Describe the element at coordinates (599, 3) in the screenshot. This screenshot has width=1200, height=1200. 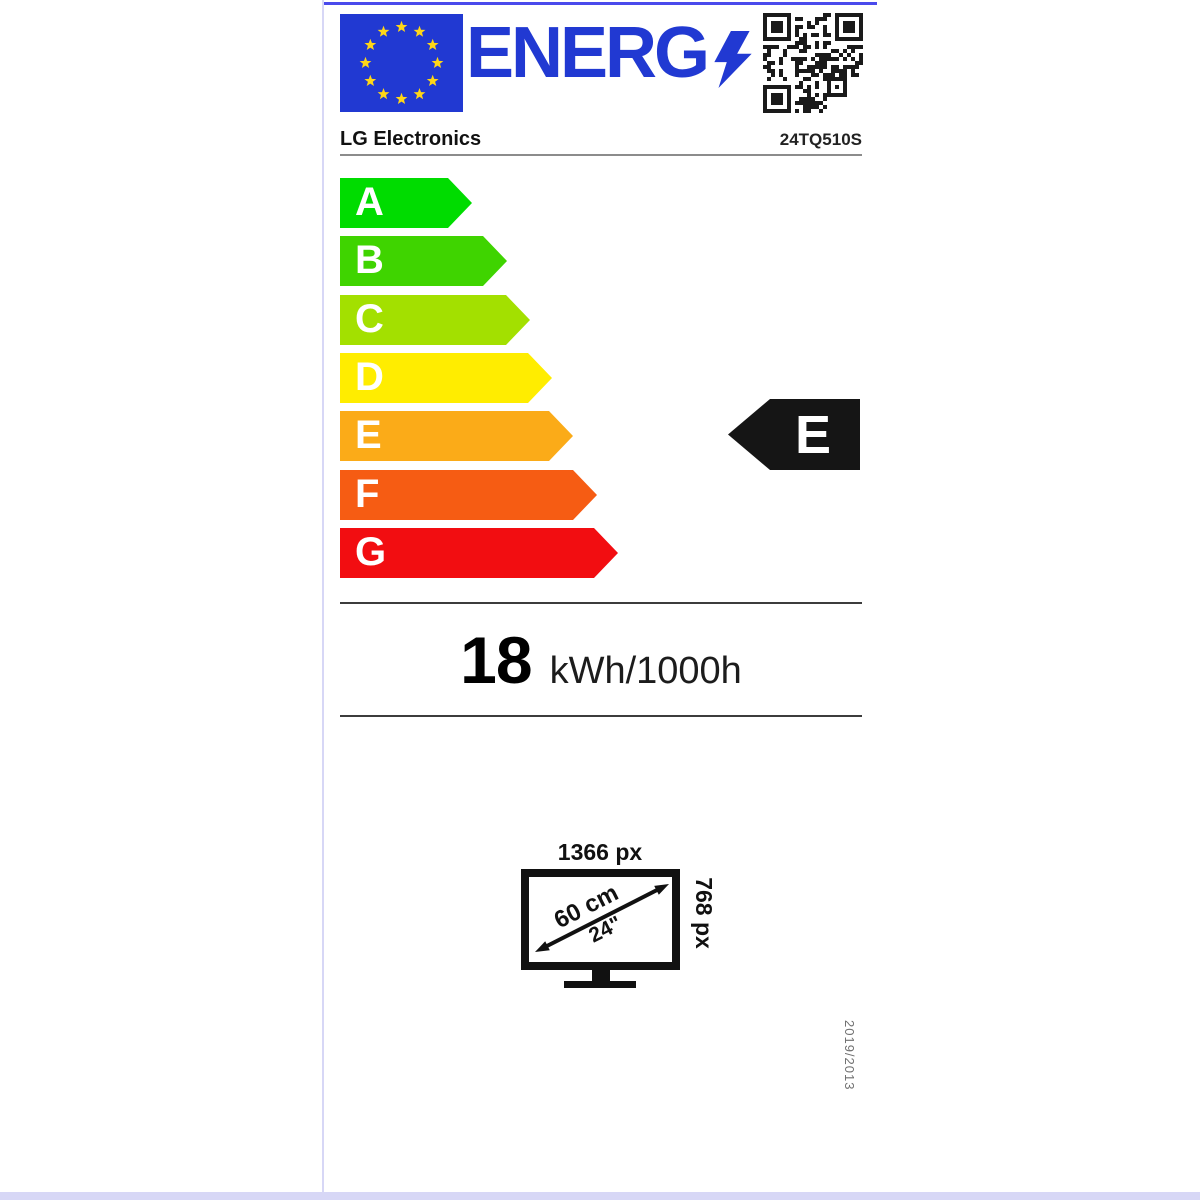
I see `top-border-line` at that location.